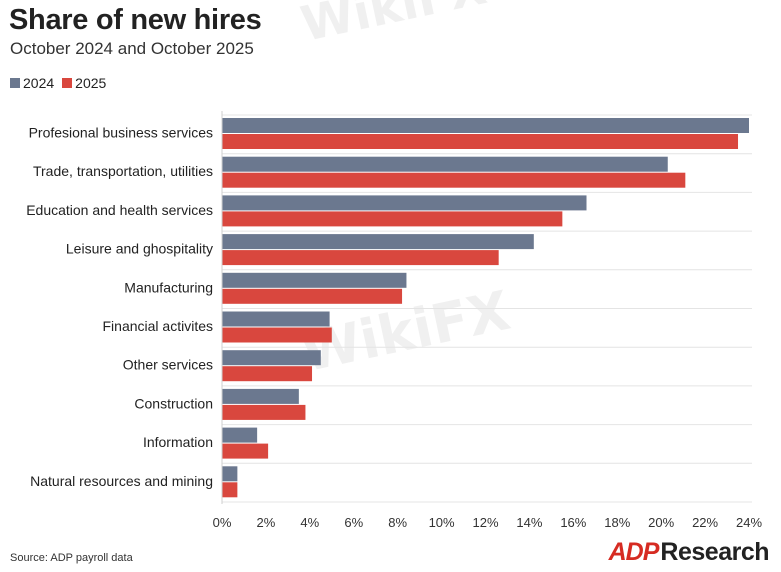 Image resolution: width=781 pixels, height=572 pixels. What do you see at coordinates (529, 522) in the screenshot?
I see `x-tick-label-7: 14%` at bounding box center [529, 522].